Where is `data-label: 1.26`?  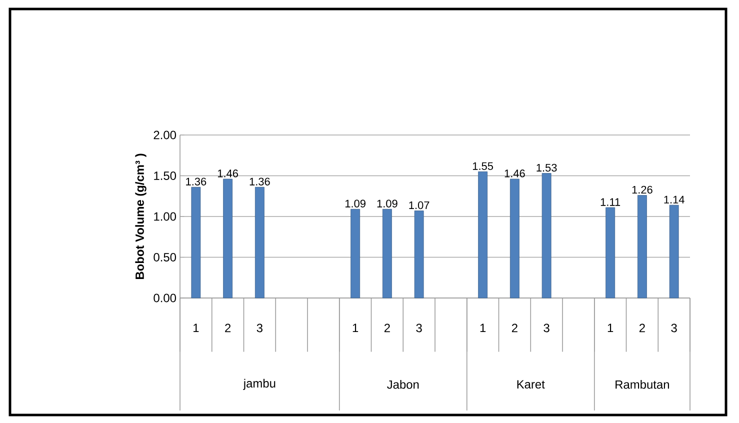
data-label: 1.26 is located at coordinates (642, 190).